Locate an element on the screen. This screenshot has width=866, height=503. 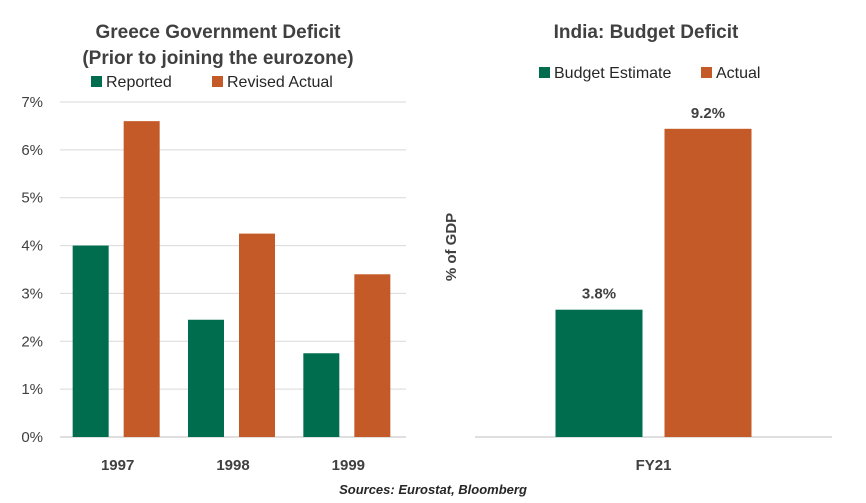
india-legend-label-actual: Actual is located at coordinates (738, 73).